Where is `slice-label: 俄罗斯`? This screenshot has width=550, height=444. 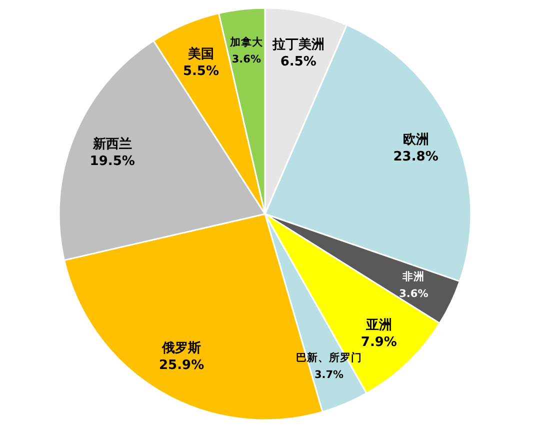
slice-label: 俄罗斯 is located at coordinates (181, 348).